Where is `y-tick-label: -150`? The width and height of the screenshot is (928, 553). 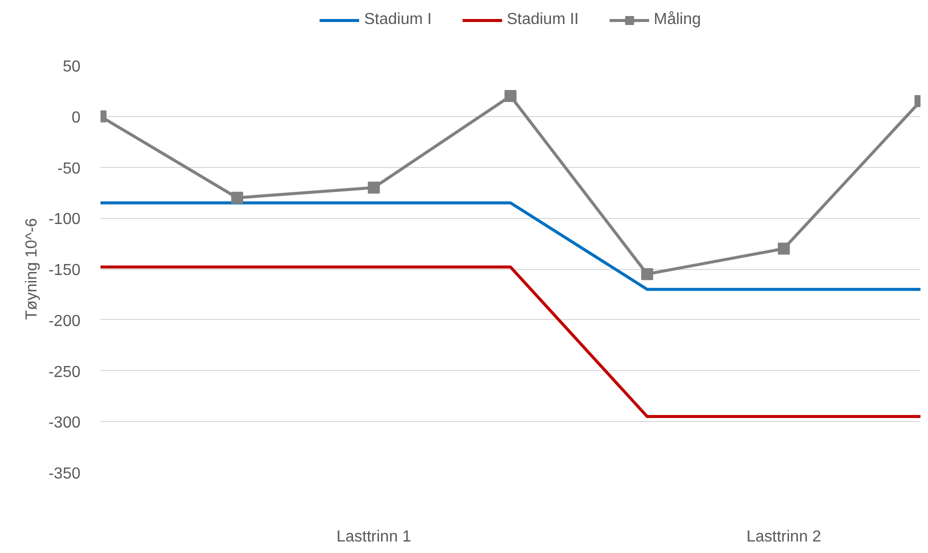
y-tick-label: -150 is located at coordinates (64, 270).